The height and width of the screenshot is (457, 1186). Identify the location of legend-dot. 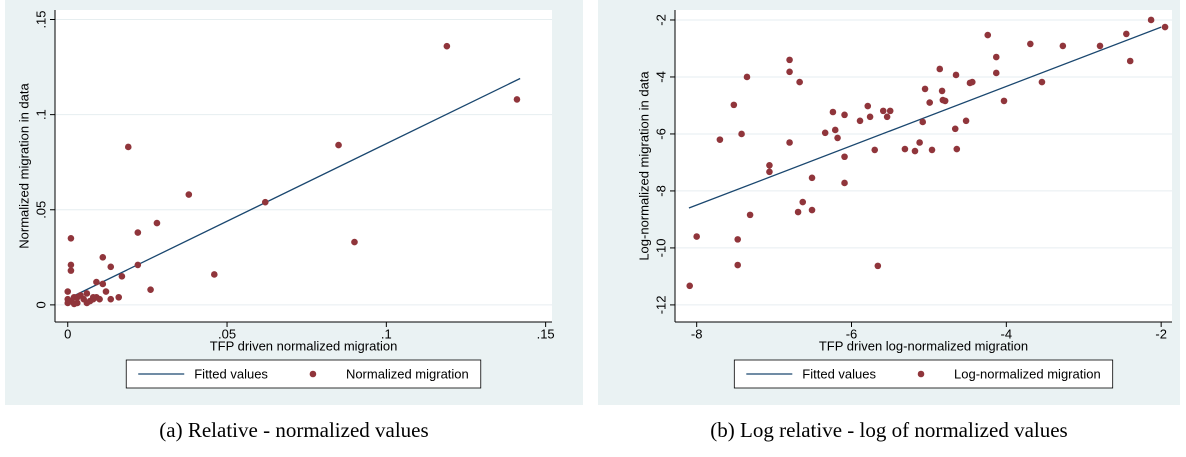
(313, 374).